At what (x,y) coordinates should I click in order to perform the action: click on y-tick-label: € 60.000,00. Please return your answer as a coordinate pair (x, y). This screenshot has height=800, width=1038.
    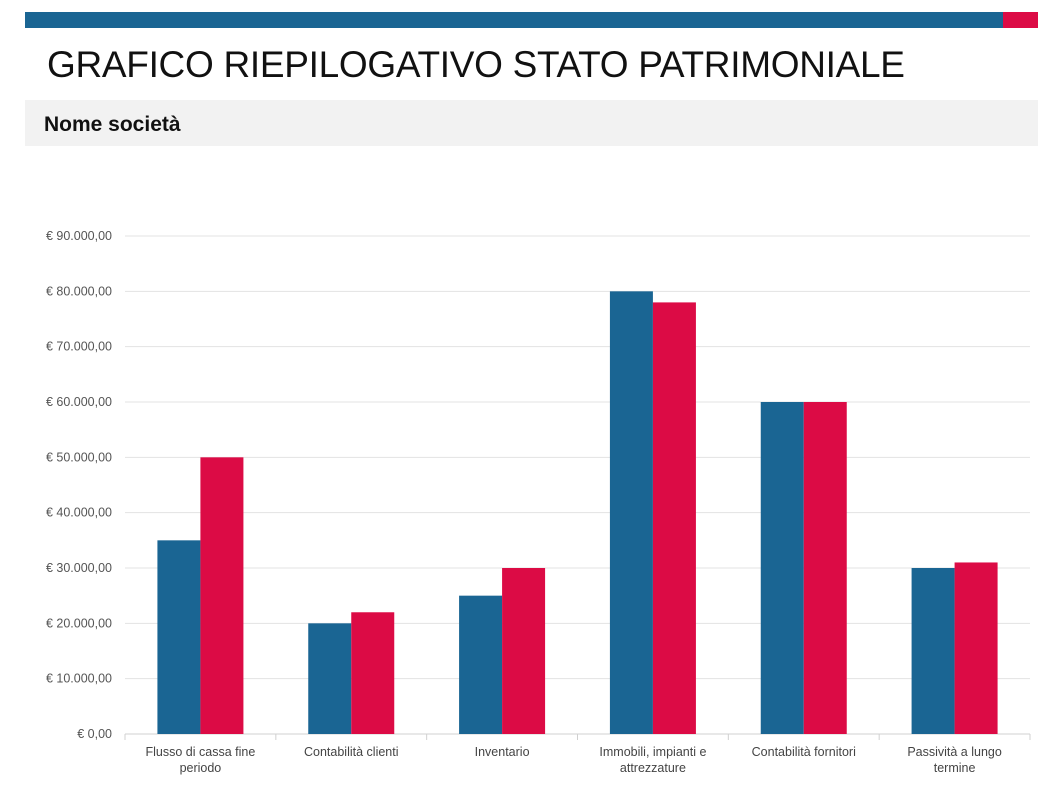
    Looking at the image, I should click on (79, 402).